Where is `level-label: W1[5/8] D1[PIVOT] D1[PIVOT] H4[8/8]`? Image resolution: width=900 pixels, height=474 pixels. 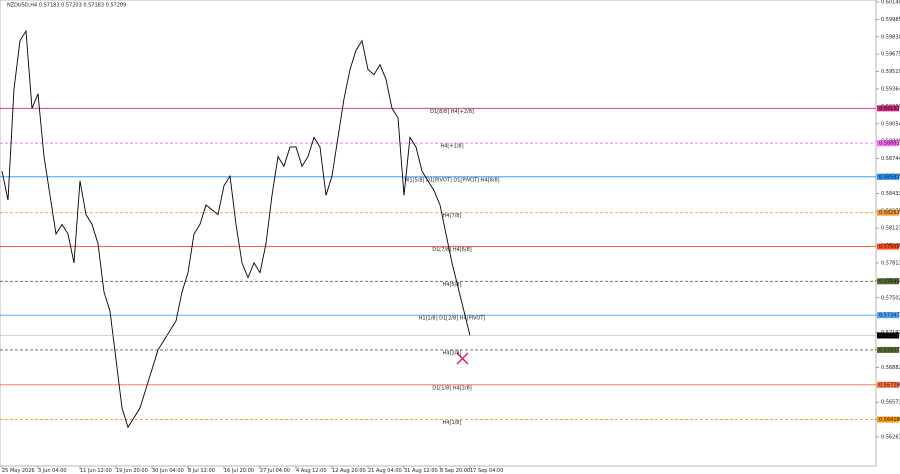 level-label: W1[5/8] D1[PIVOT] D1[PIVOT] H4[8/8] is located at coordinates (451, 180).